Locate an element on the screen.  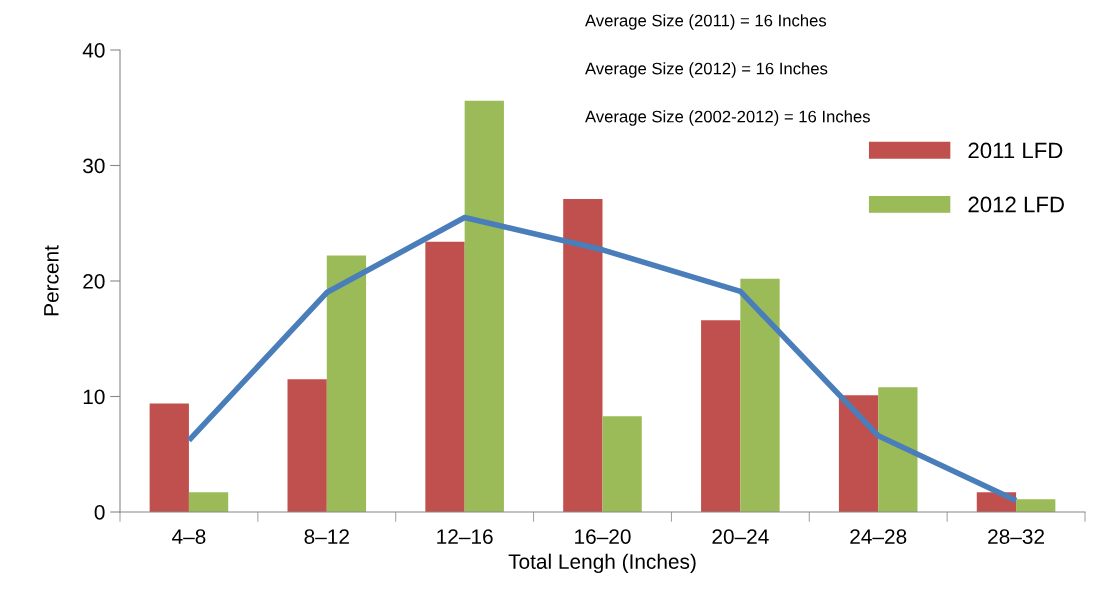
legend-label: 2012 LFD is located at coordinates (1016, 204).